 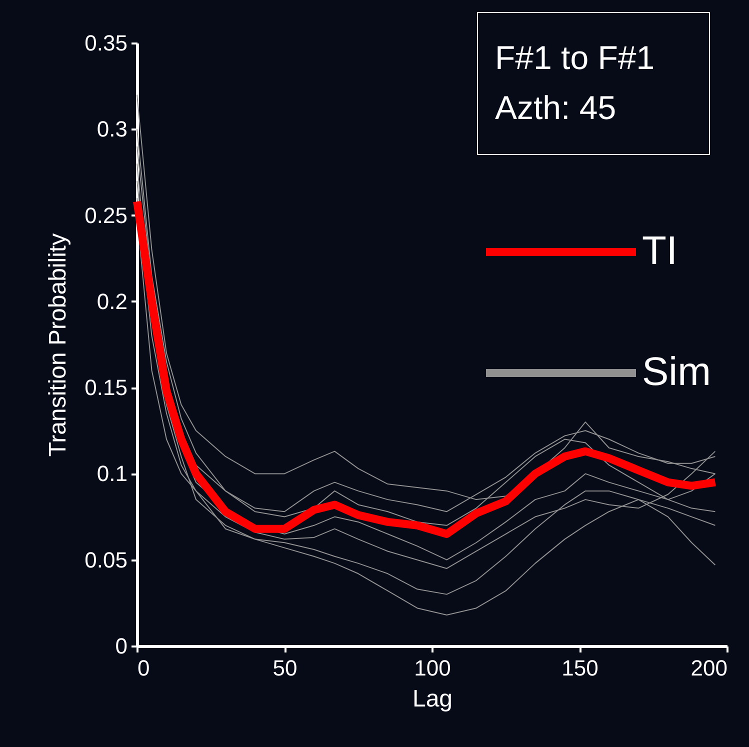 What do you see at coordinates (106, 559) in the screenshot?
I see `y-tick-label: 0.05` at bounding box center [106, 559].